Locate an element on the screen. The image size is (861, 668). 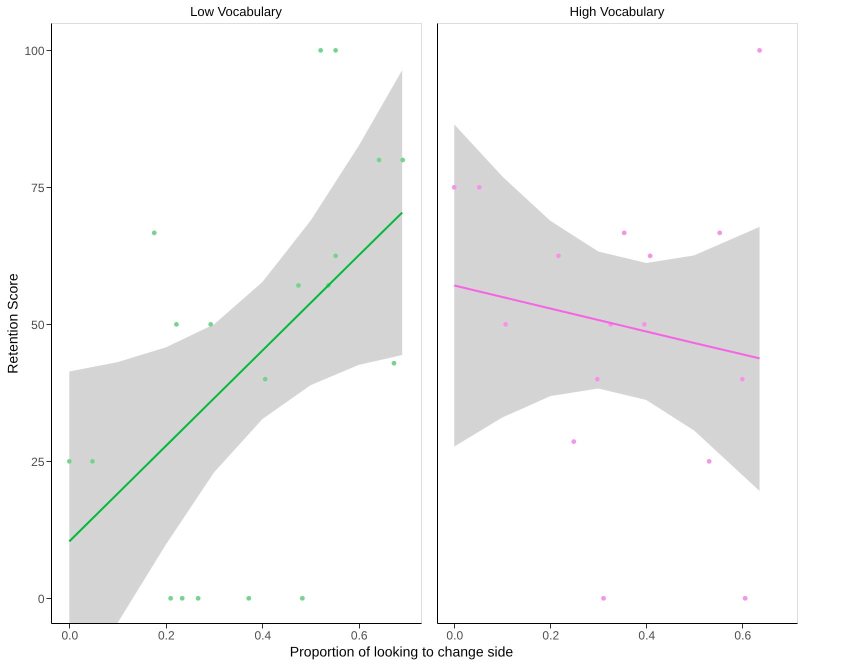
x-axis-title: Proportion of looking to change side is located at coordinates (402, 652).